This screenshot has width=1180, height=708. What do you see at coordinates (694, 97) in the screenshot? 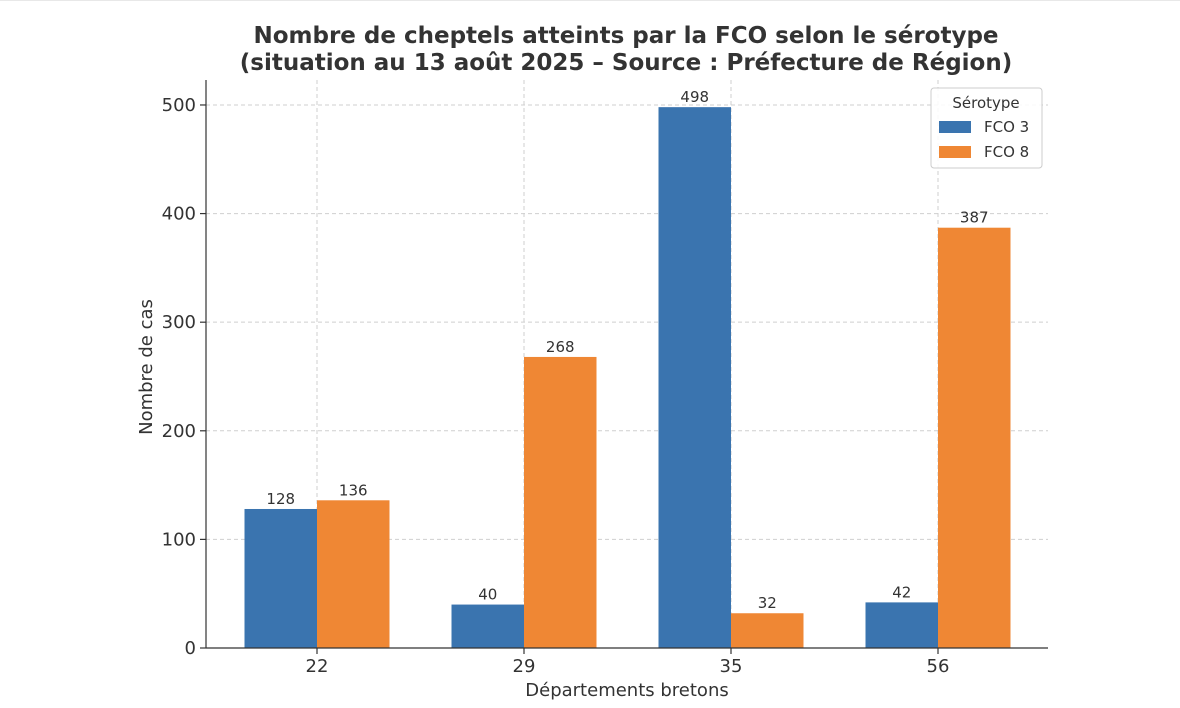
I see `data-label: 498` at bounding box center [694, 97].